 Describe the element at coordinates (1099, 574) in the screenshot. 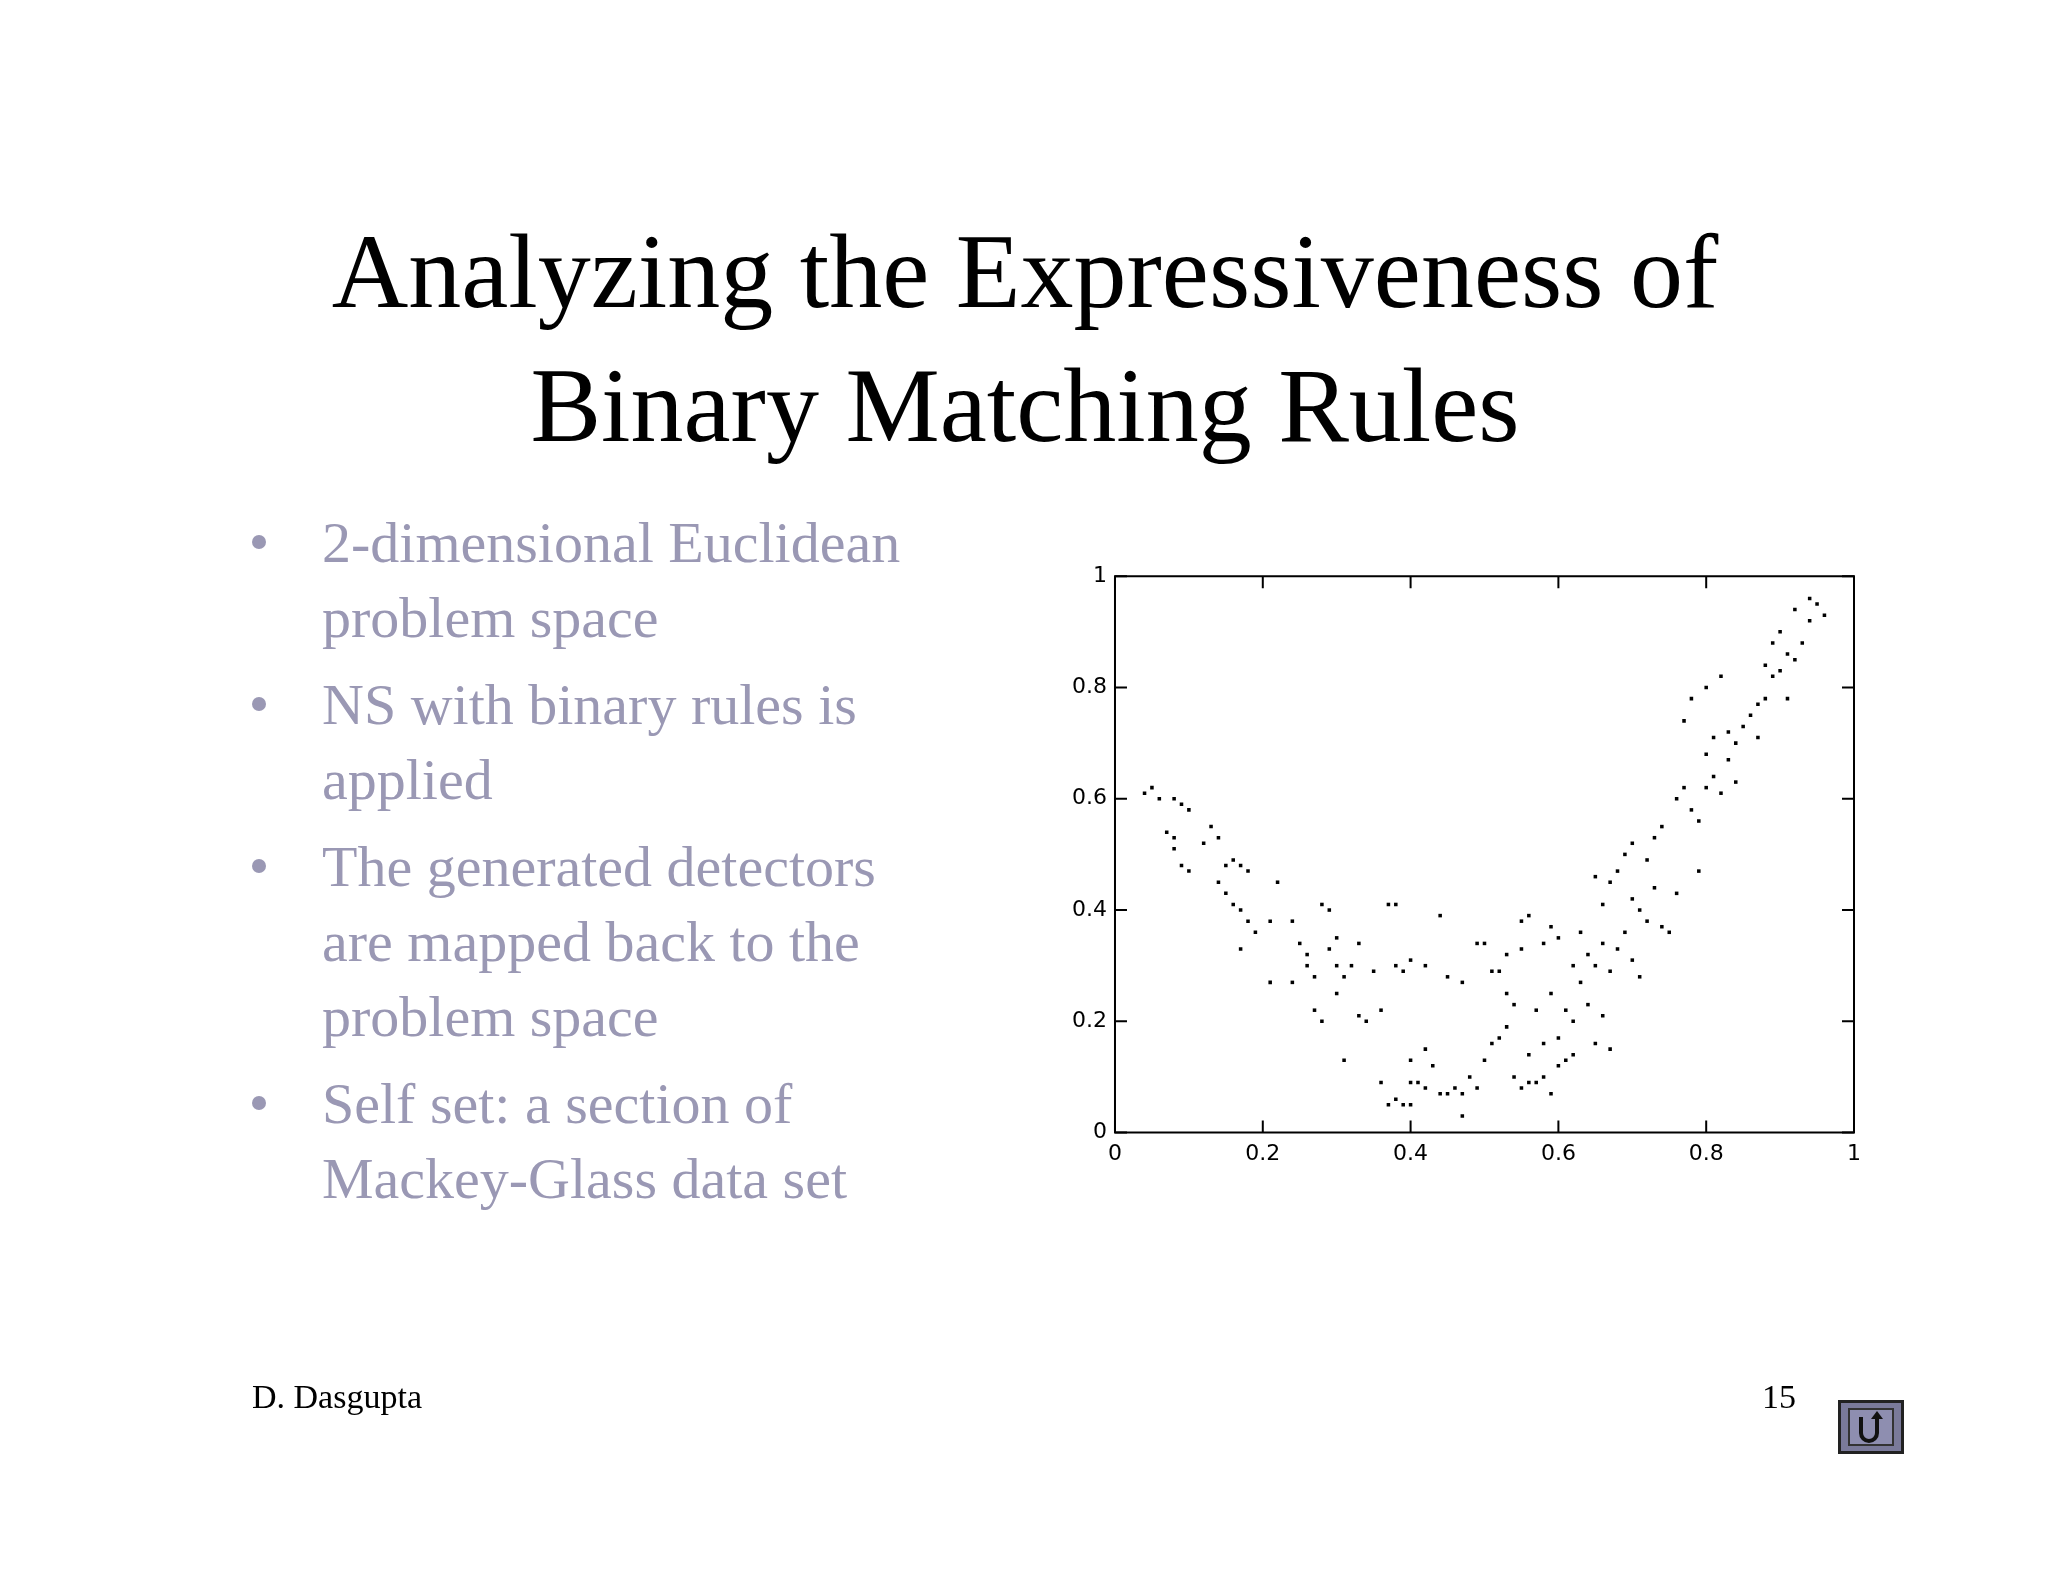

I see `y-tick-label: 1` at that location.